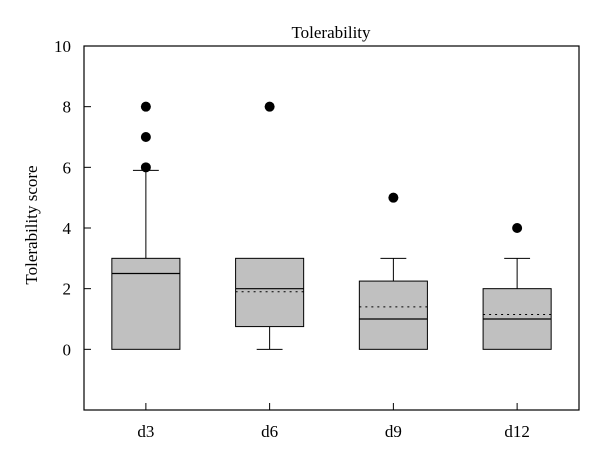 The width and height of the screenshot is (600, 461). I want to click on box-d9, so click(393, 271).